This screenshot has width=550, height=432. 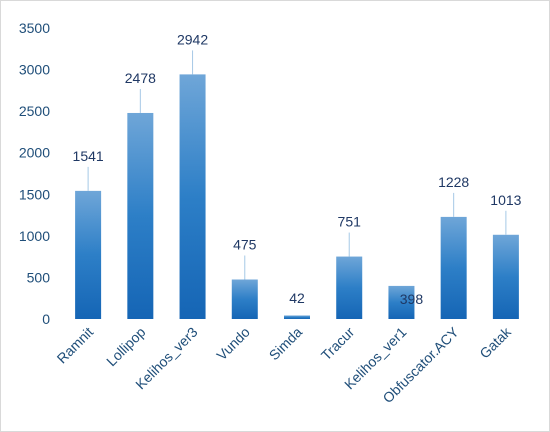 What do you see at coordinates (286, 344) in the screenshot?
I see `x-tick-label: Simda` at bounding box center [286, 344].